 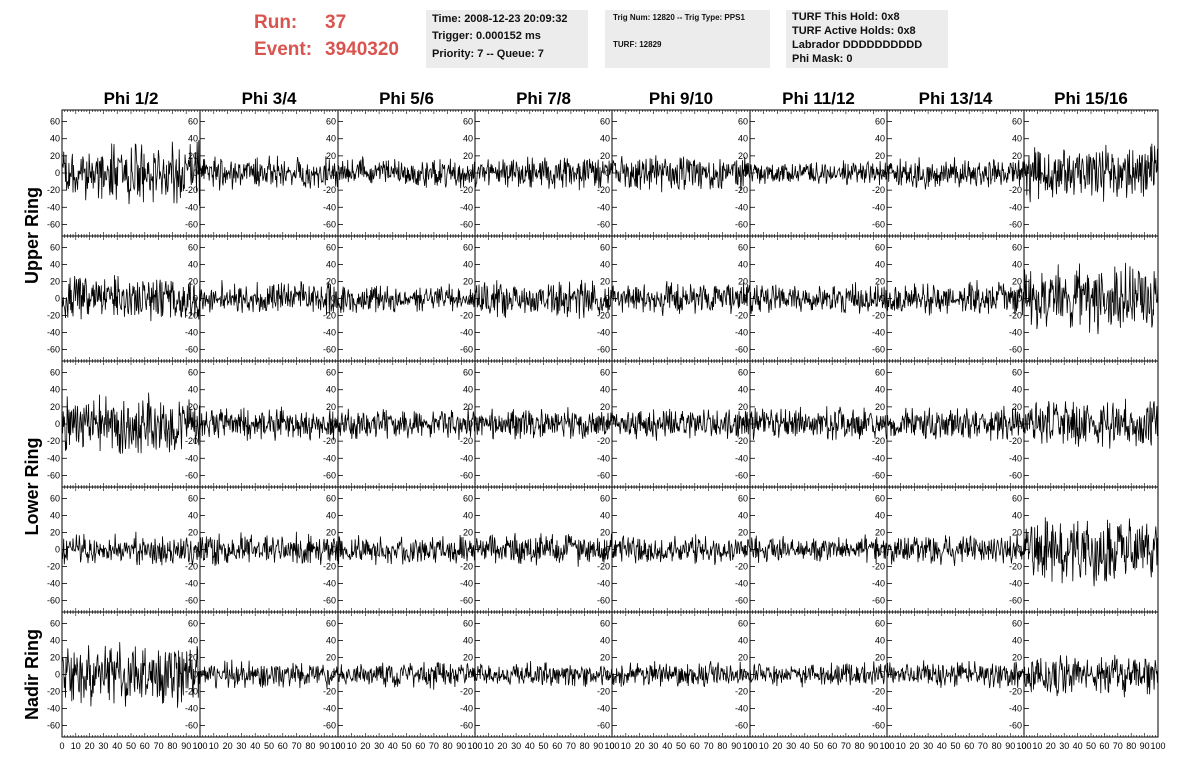 What do you see at coordinates (681, 424) in the screenshot?
I see `waveform-panel` at bounding box center [681, 424].